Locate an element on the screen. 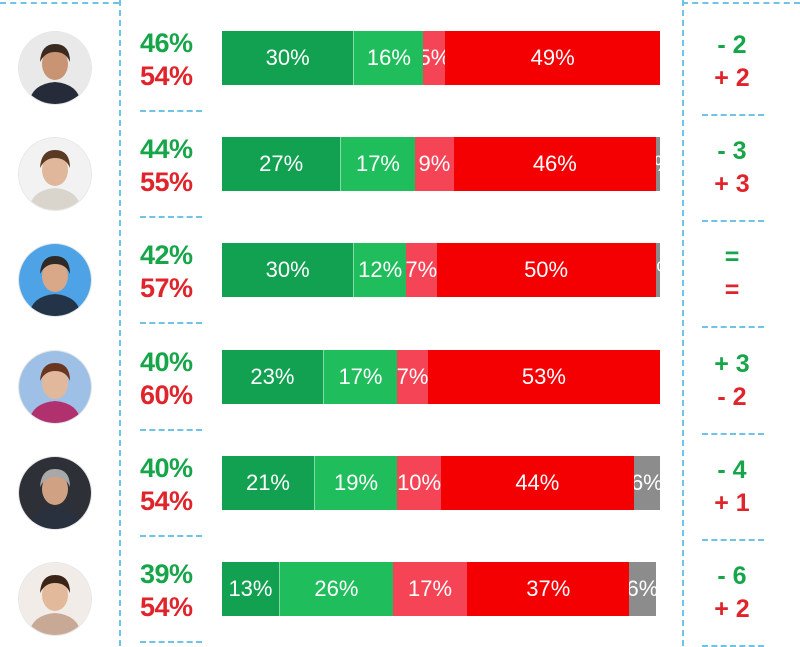  bar-segment: 9% is located at coordinates (434, 164).